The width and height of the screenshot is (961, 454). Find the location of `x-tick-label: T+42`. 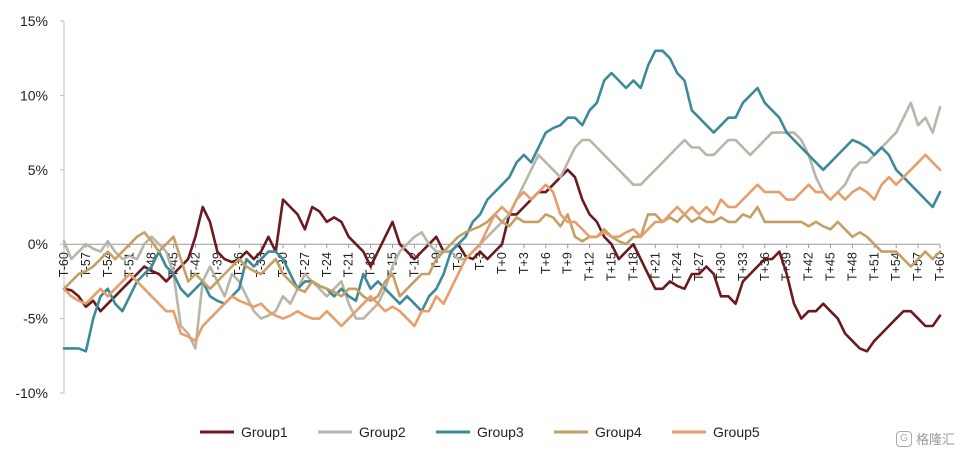

x-tick-label: T+42 is located at coordinates (809, 266).